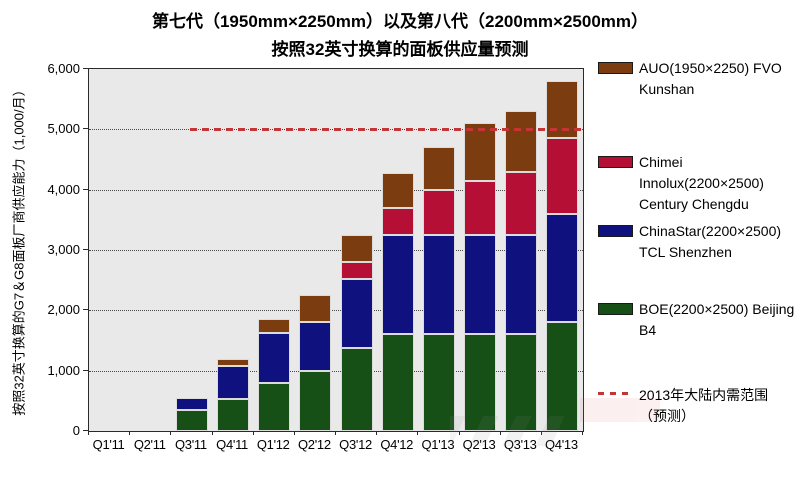 Image resolution: width=800 pixels, height=497 pixels. What do you see at coordinates (561, 444) in the screenshot?
I see `x-tick-label: Q4'13` at bounding box center [561, 444].